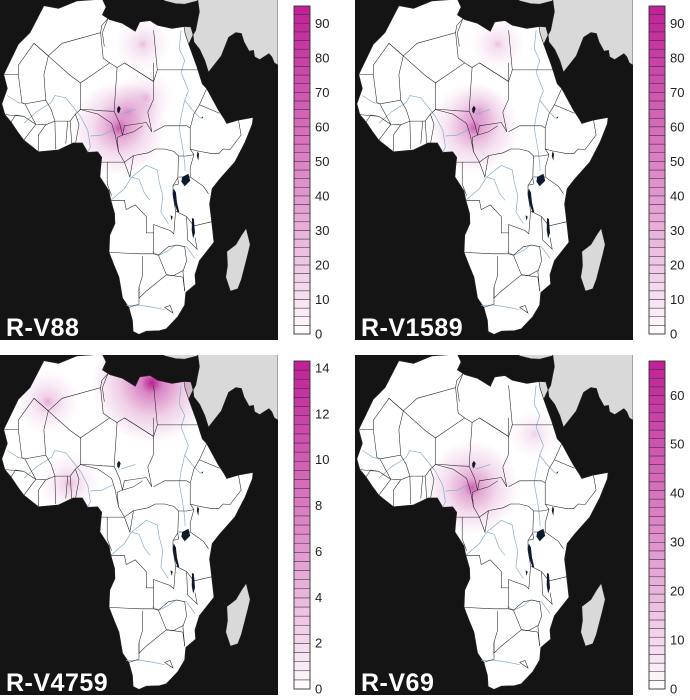 This screenshot has height=700, width=690. Describe the element at coordinates (318, 643) in the screenshot. I see `legend-tick-label: 2` at that location.